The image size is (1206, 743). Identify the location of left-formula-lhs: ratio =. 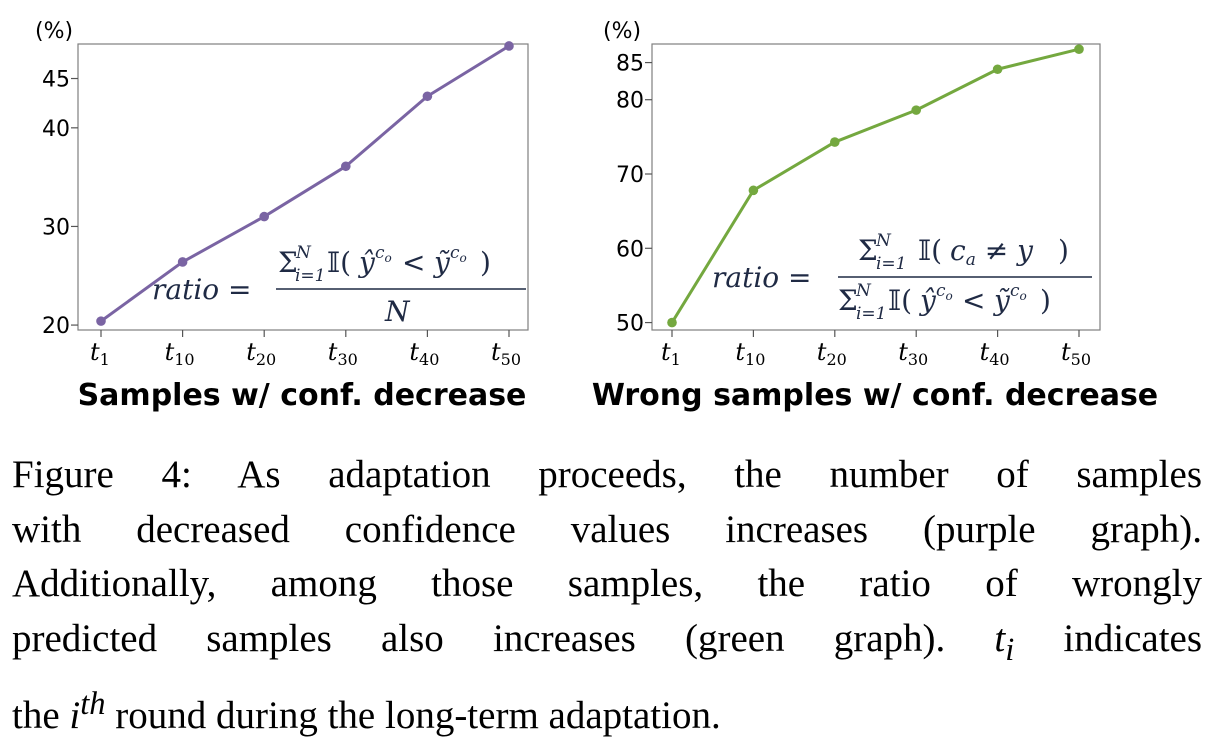
(202, 289).